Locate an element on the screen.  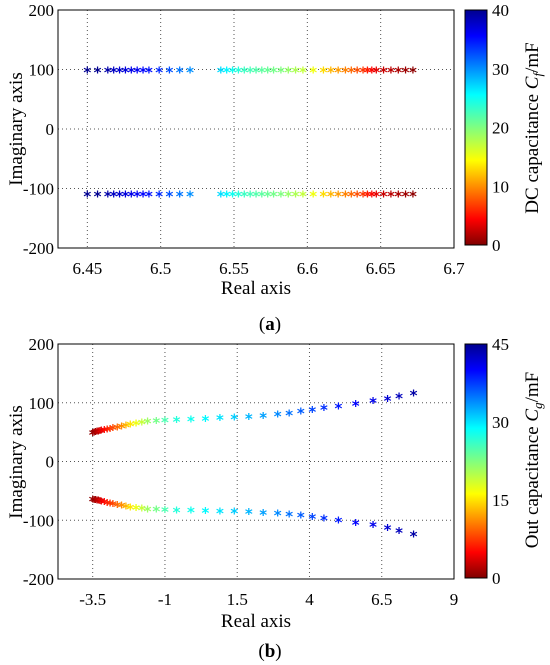
colorbar-label-sub: g is located at coordinates (537, 405).